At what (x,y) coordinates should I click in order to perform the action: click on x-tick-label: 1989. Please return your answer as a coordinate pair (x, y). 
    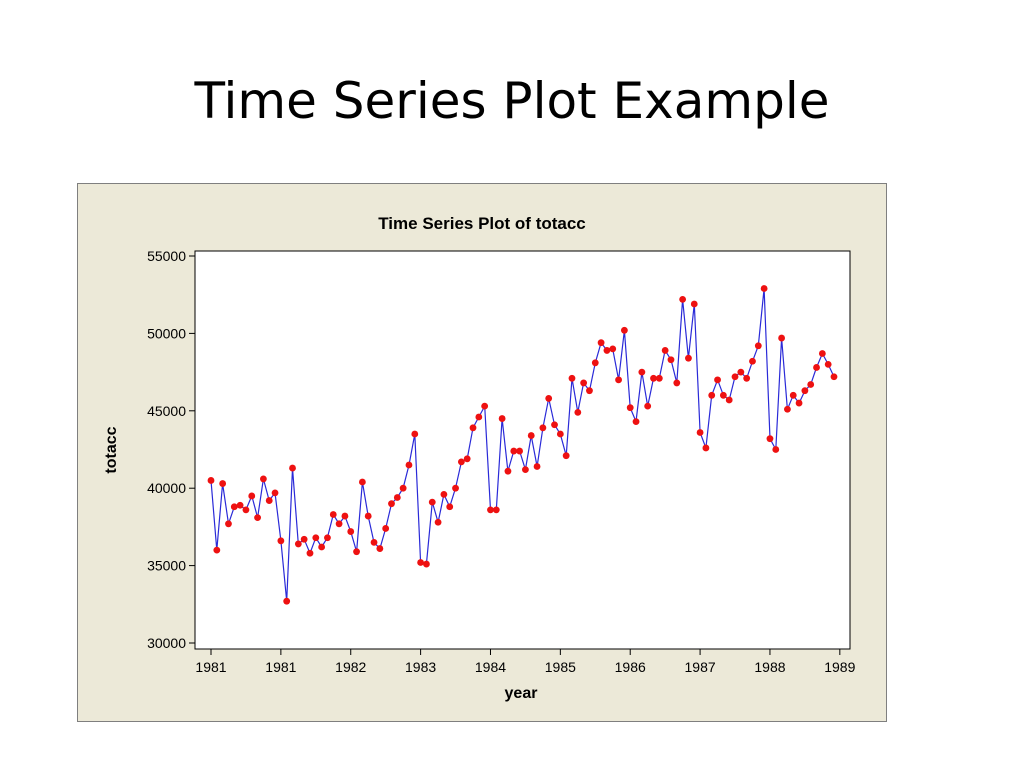
    Looking at the image, I should click on (839, 667).